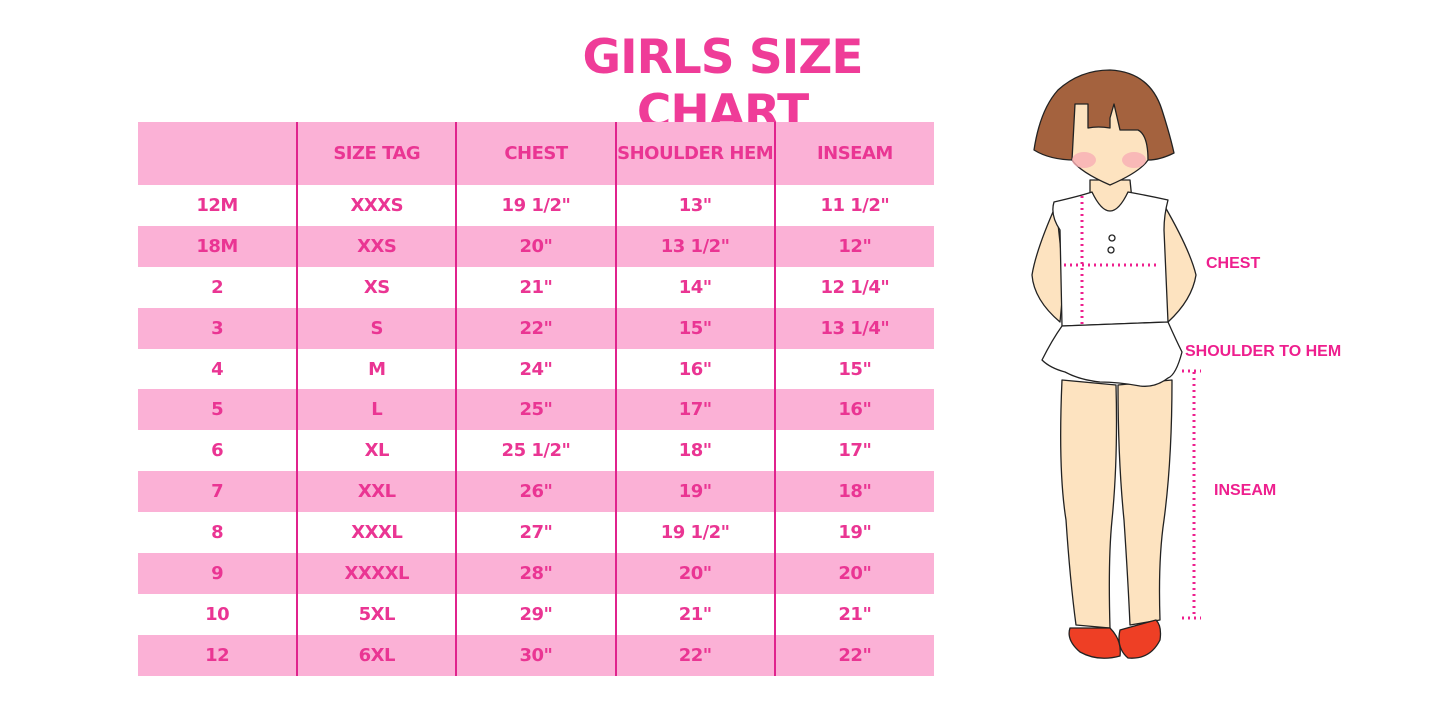 This screenshot has width=1445, height=723. I want to click on table-row: 9 XXXXL 28" 20" 20", so click(536, 573).